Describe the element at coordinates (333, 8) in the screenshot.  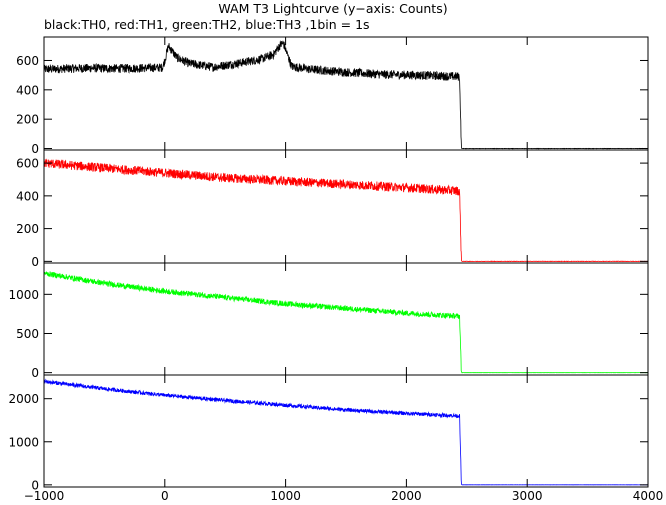
I see `chart-title: WAM T3 Lightcurve (y−axis: Counts)` at that location.